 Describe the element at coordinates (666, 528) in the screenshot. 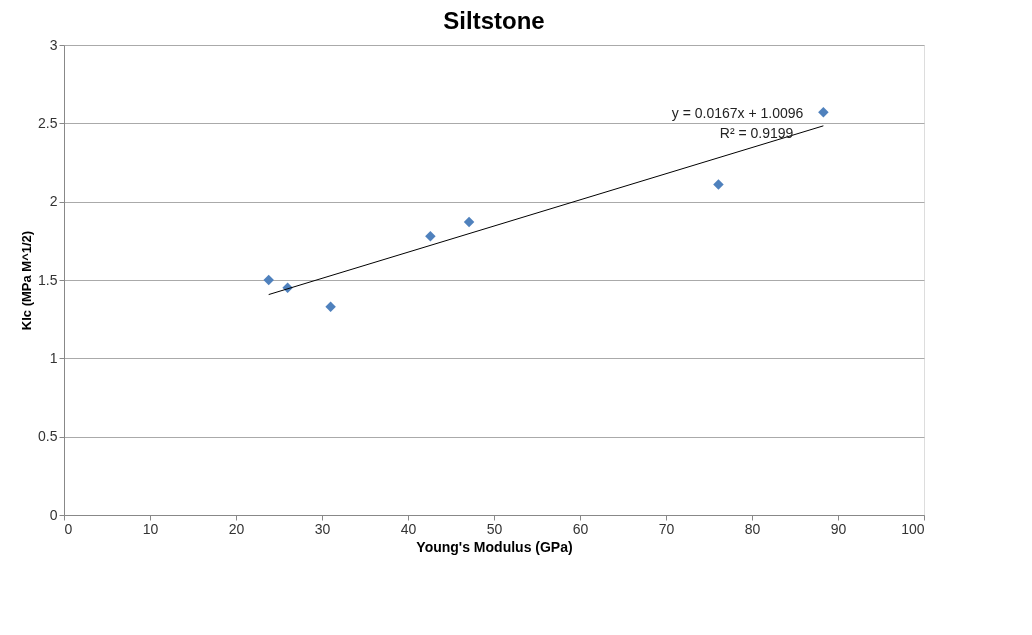

I see `x-tick-label: 70` at that location.